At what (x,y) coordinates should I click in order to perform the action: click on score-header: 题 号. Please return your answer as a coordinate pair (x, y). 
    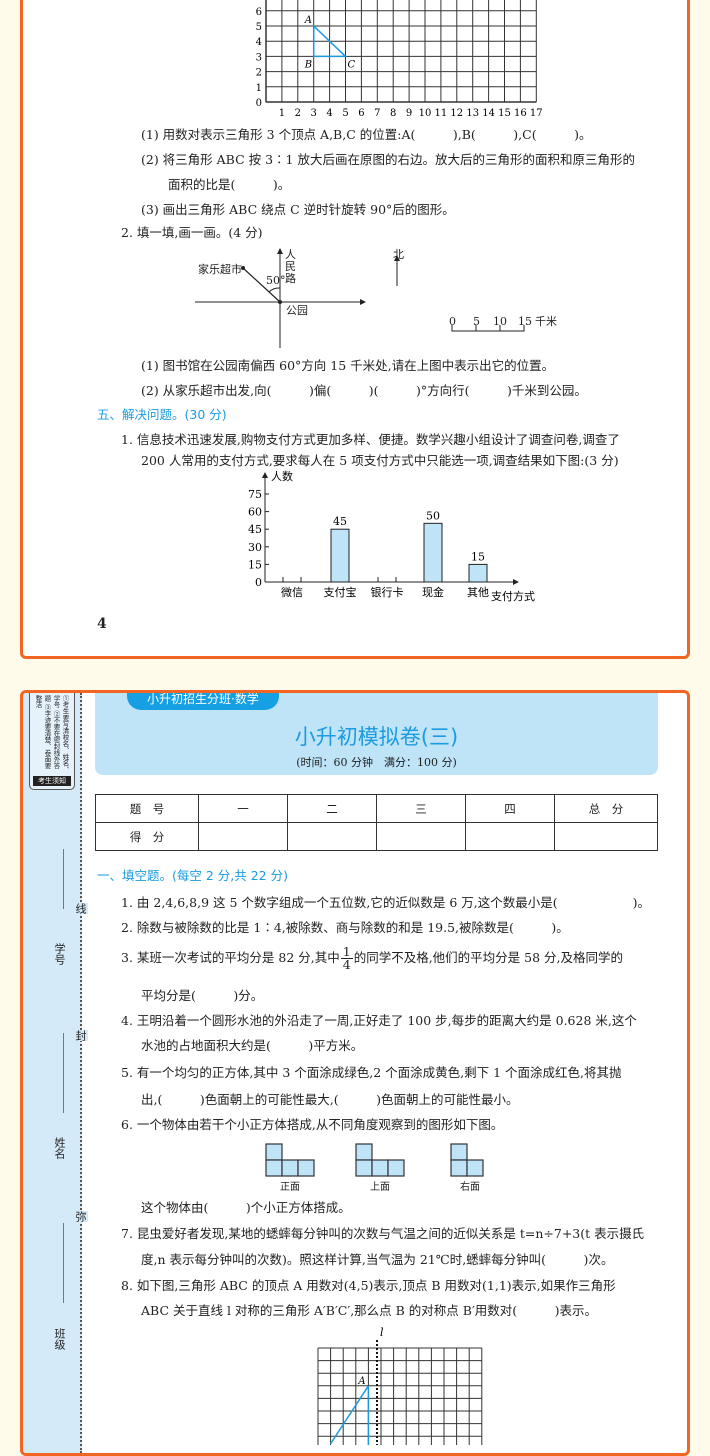
    Looking at the image, I should click on (147, 808).